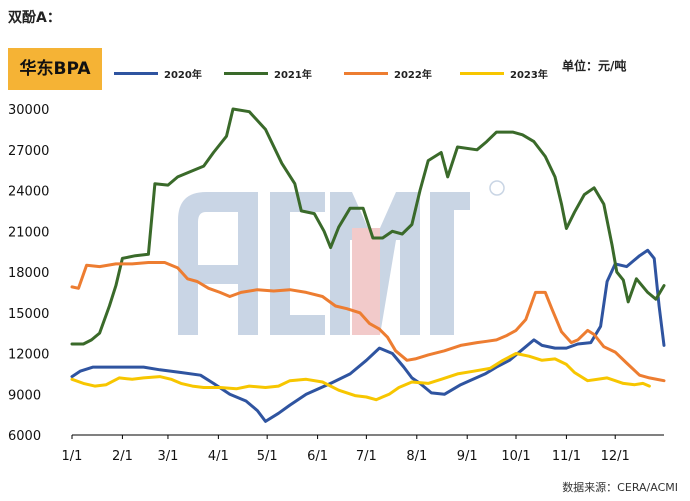 This screenshot has width=690, height=501. What do you see at coordinates (28, 232) in the screenshot?
I see `y-tick-label: 21000` at bounding box center [28, 232].